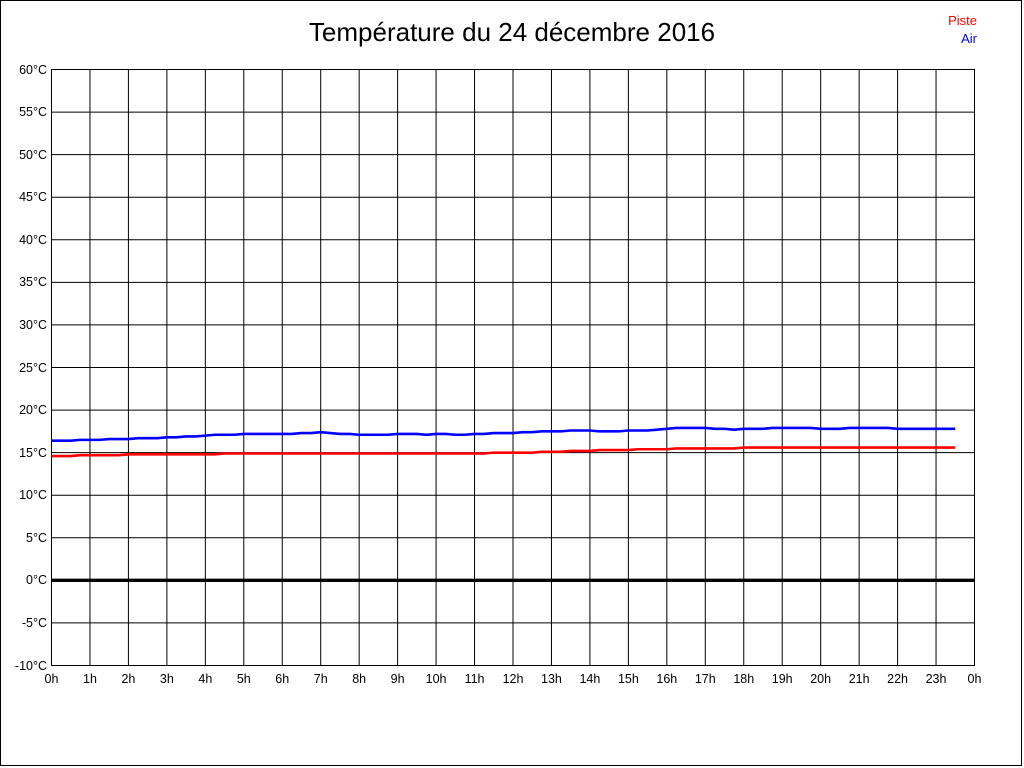  I want to click on data-series-group, so click(503, 442).